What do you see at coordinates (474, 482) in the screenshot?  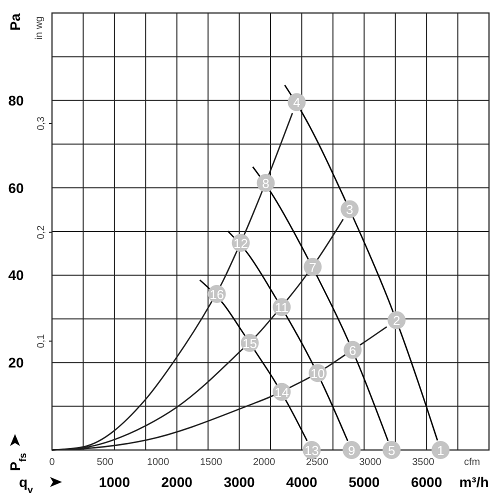 I see `text: m³/h` at bounding box center [474, 482].